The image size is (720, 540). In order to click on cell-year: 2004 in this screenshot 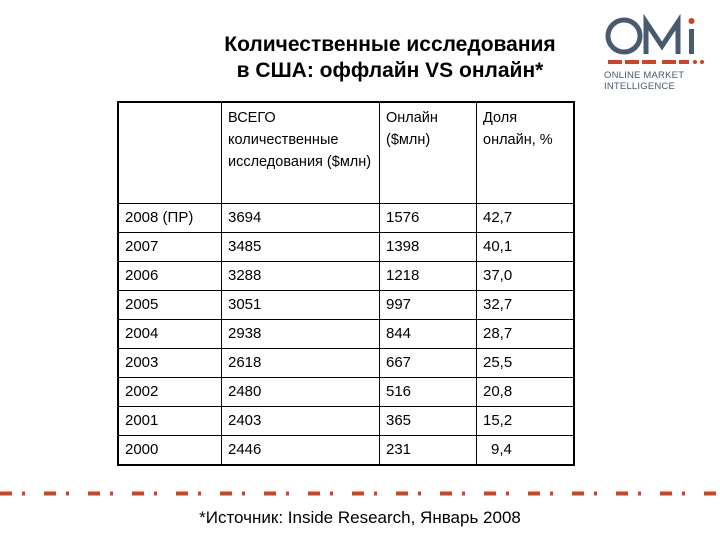, I will do `click(169, 334)`.